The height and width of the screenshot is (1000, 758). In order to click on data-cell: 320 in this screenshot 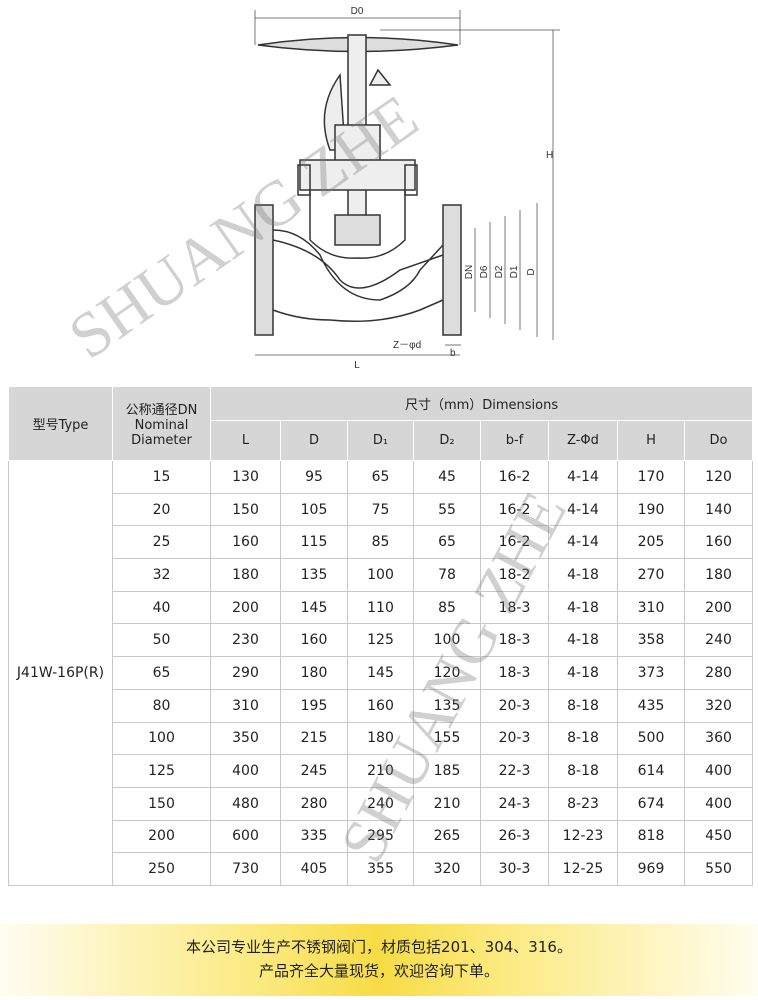, I will do `click(718, 705)`.